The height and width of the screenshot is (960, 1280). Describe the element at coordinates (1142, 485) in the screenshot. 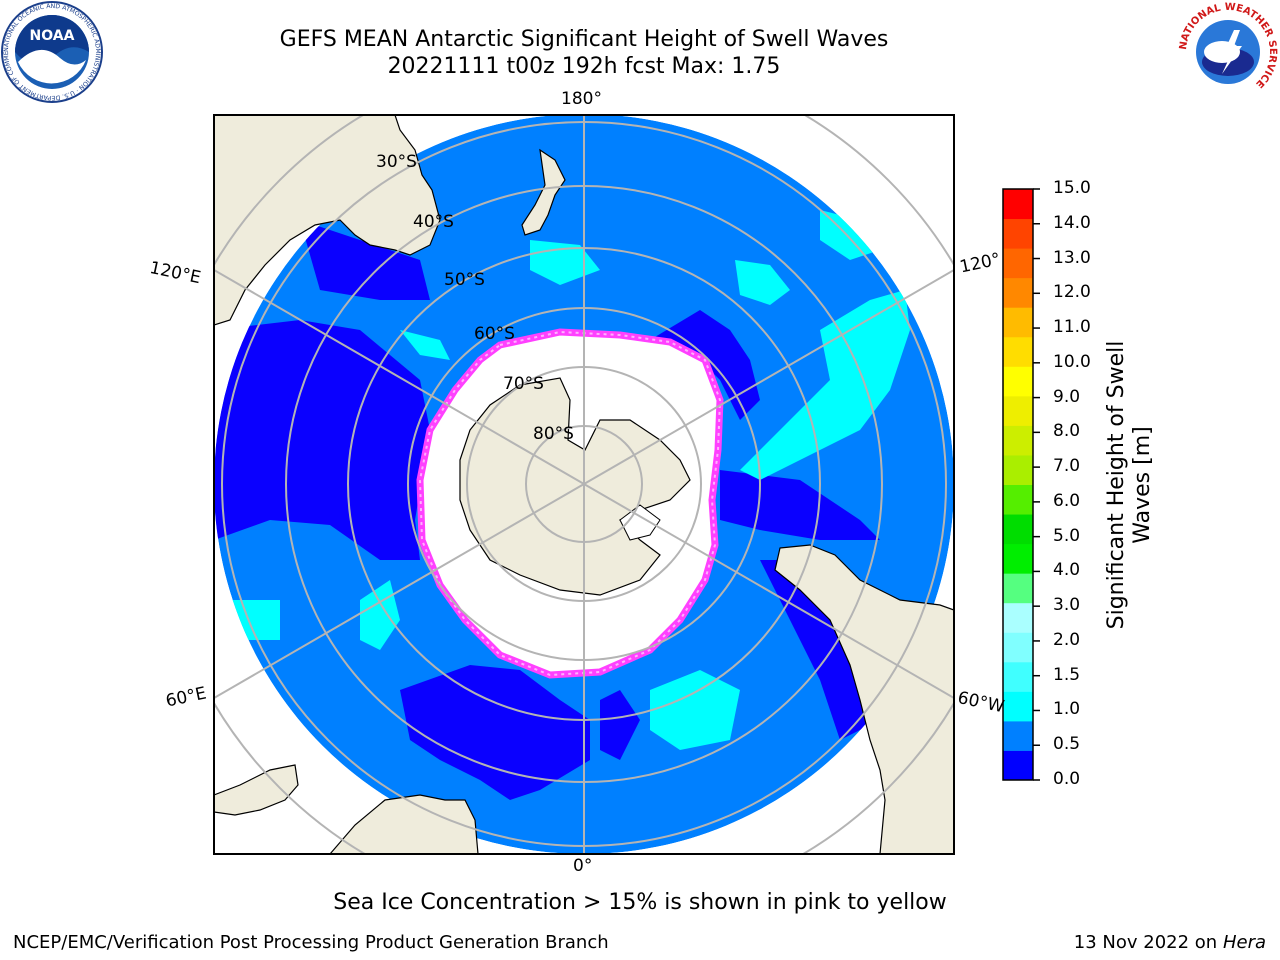

I see `colorbar-title-line2: Waves [m]` at that location.